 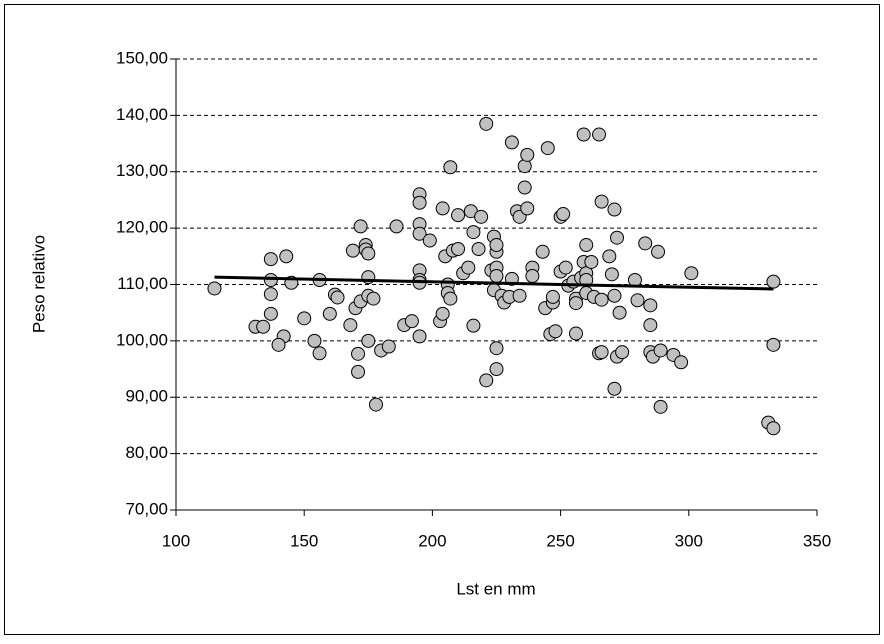 What do you see at coordinates (142, 283) in the screenshot?
I see `y-tick-label: 110,00` at bounding box center [142, 283].